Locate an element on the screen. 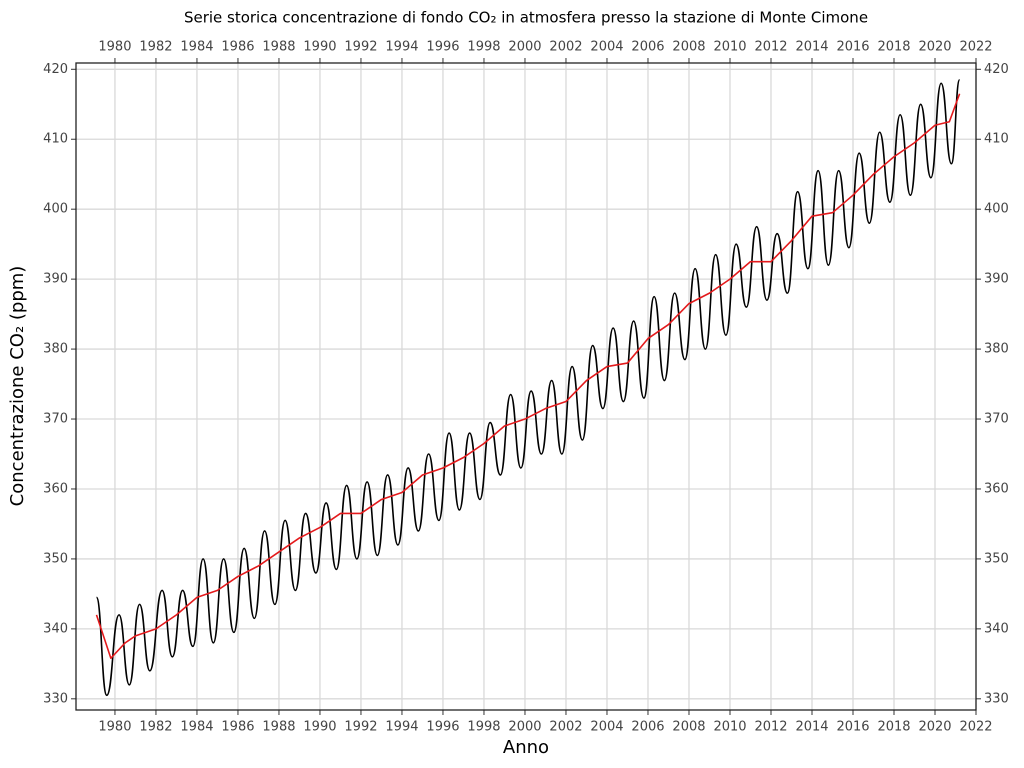 This screenshot has height=768, width=1024. x-tick-label: 1992 is located at coordinates (360, 727).